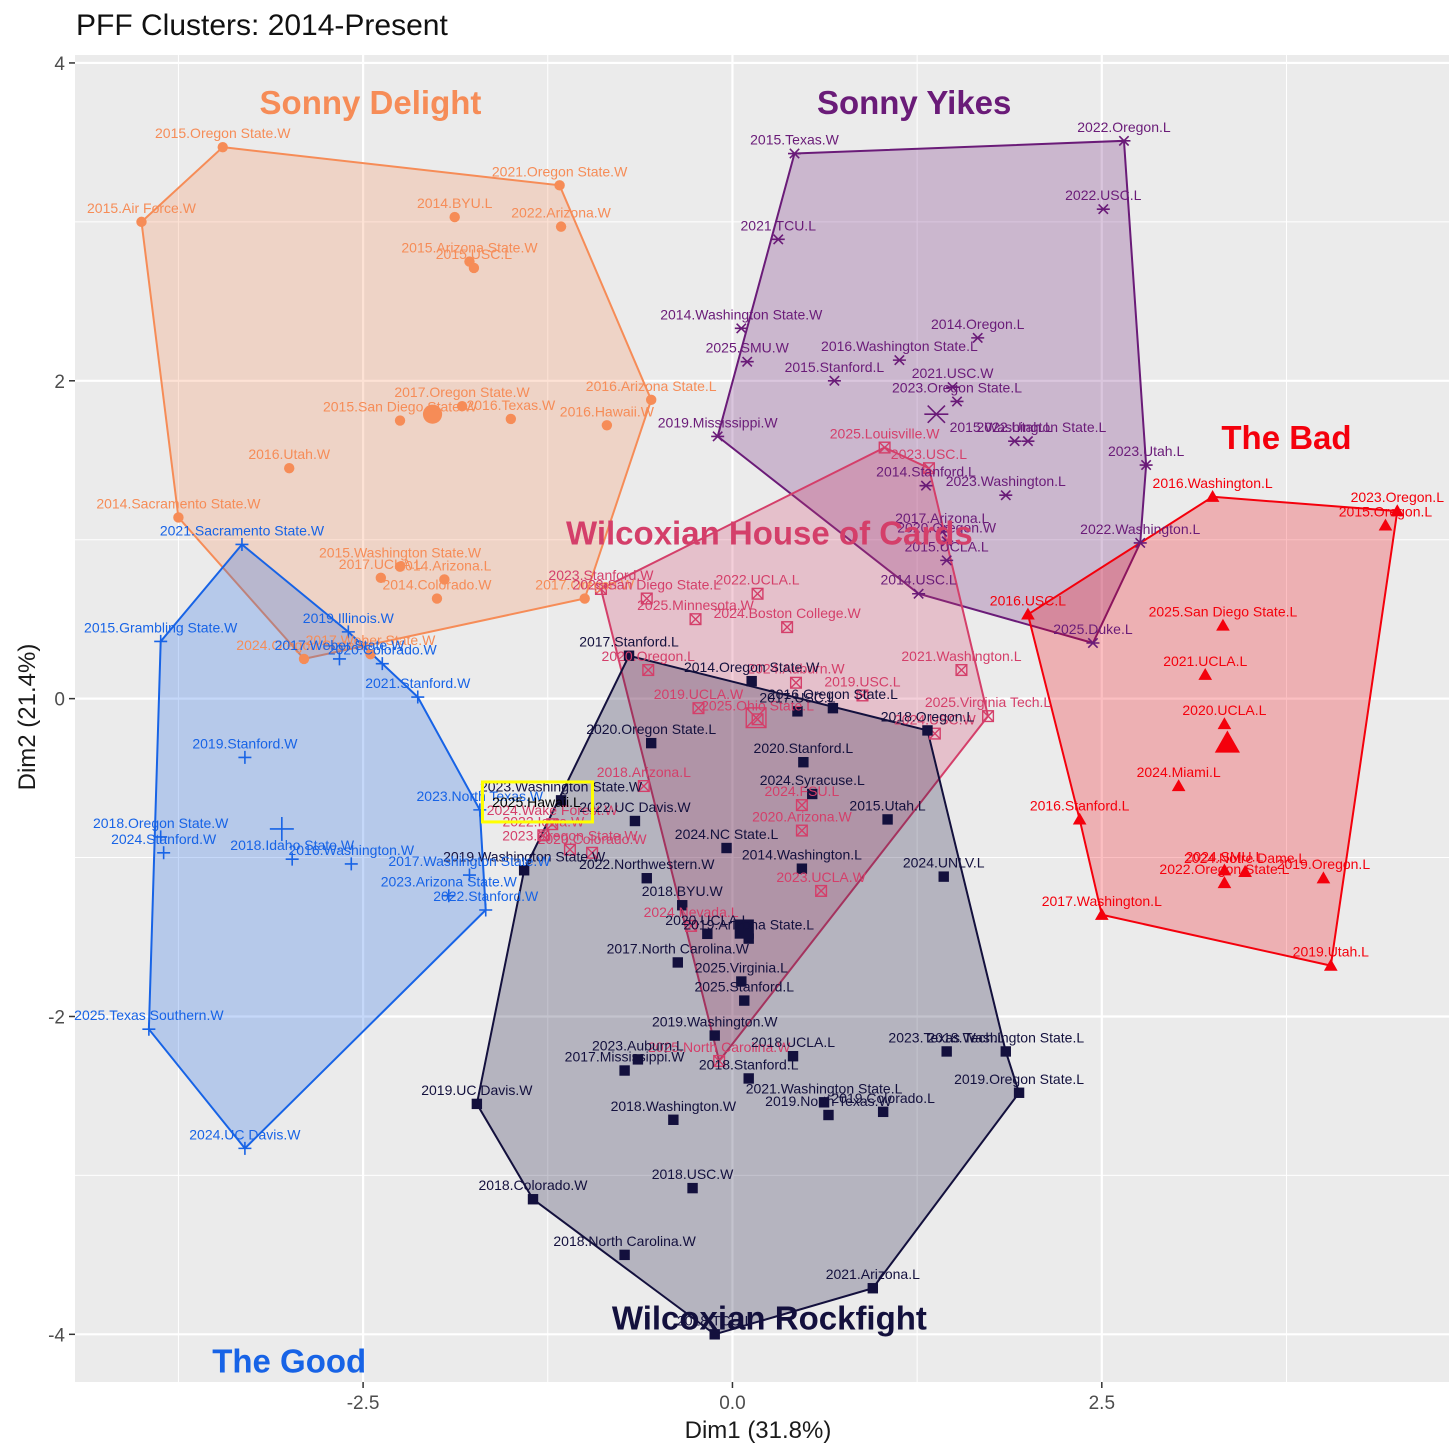 This screenshot has height=1456, width=1456. I want to click on cluster-title-sonny-delight: Sonny Delight, so click(371, 102).